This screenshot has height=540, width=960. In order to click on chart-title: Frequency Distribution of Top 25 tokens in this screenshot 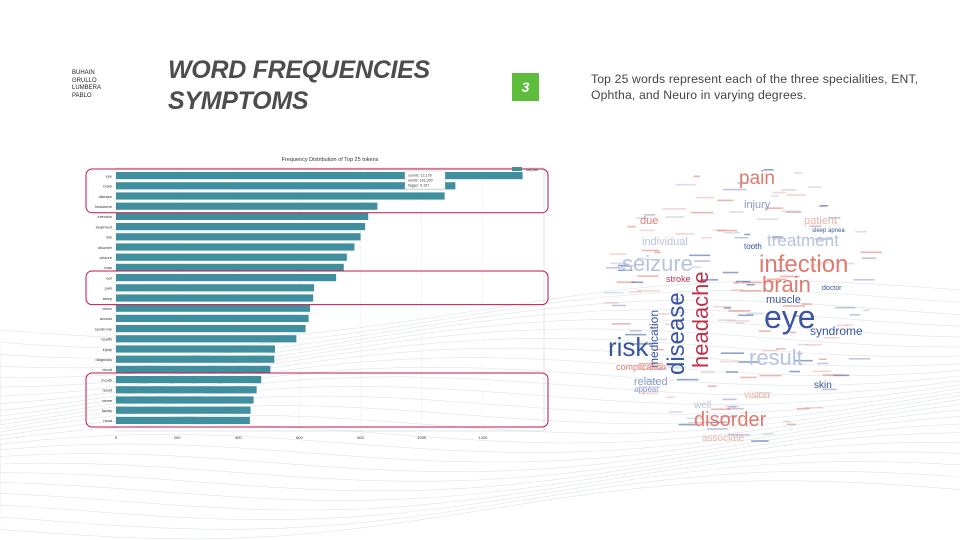, I will do `click(330, 160)`.